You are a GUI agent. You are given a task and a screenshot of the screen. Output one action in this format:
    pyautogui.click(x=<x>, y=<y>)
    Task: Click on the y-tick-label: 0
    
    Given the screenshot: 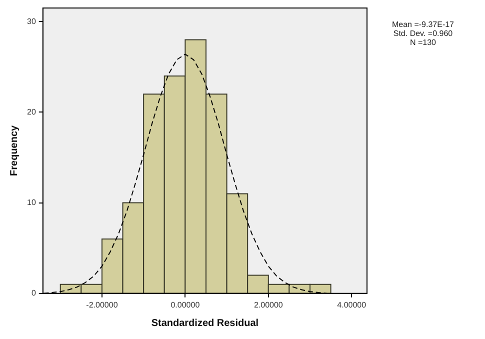 What is the action you would take?
    pyautogui.click(x=33, y=293)
    